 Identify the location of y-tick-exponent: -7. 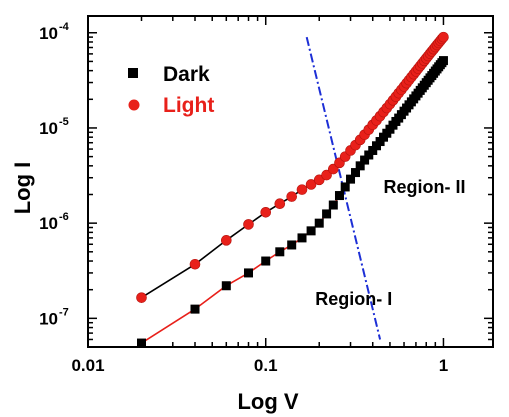
(64, 312).